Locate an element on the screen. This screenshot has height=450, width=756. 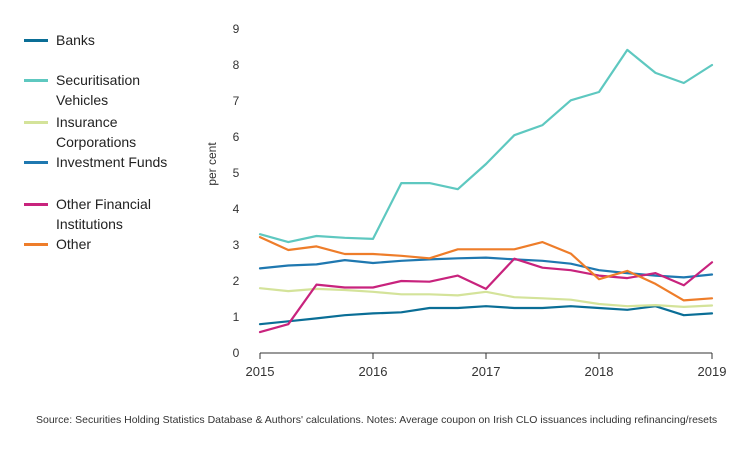
y-tick-label: 1 is located at coordinates (236, 317).